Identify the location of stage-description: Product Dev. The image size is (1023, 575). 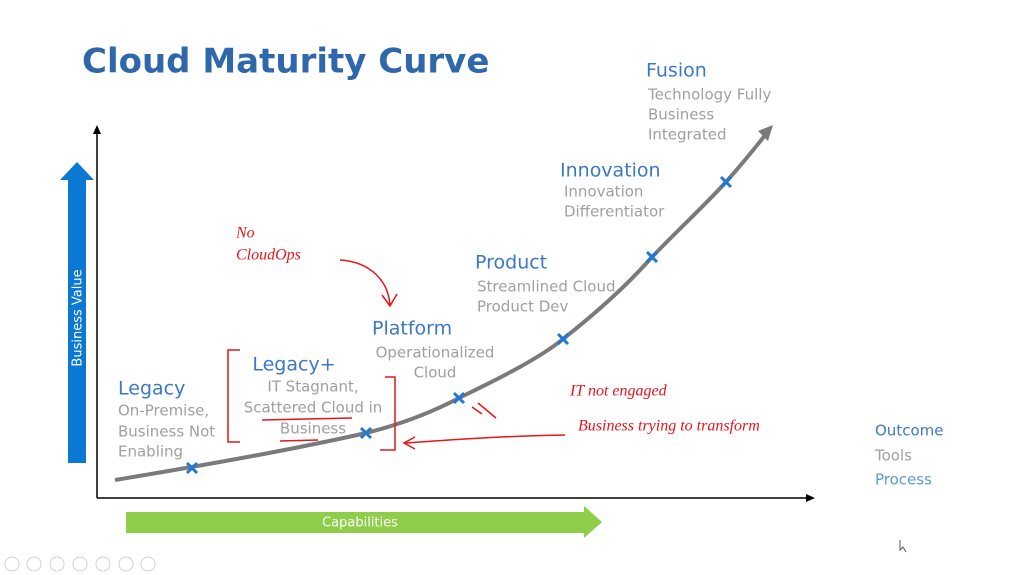
(523, 307).